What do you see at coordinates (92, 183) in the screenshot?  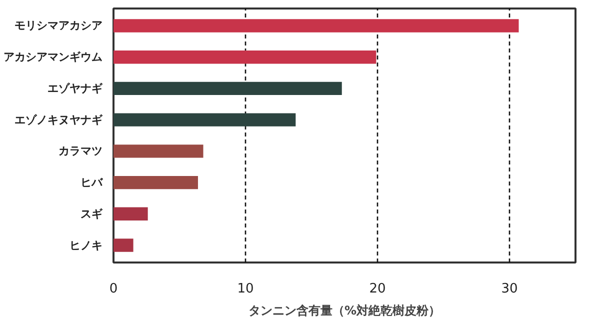 I see `y-tick-label: ヒバ` at bounding box center [92, 183].